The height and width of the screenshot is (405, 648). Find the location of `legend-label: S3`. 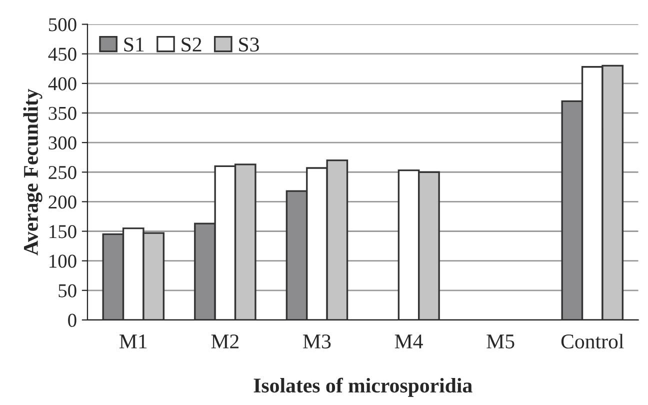

legend-label: S3 is located at coordinates (249, 45).